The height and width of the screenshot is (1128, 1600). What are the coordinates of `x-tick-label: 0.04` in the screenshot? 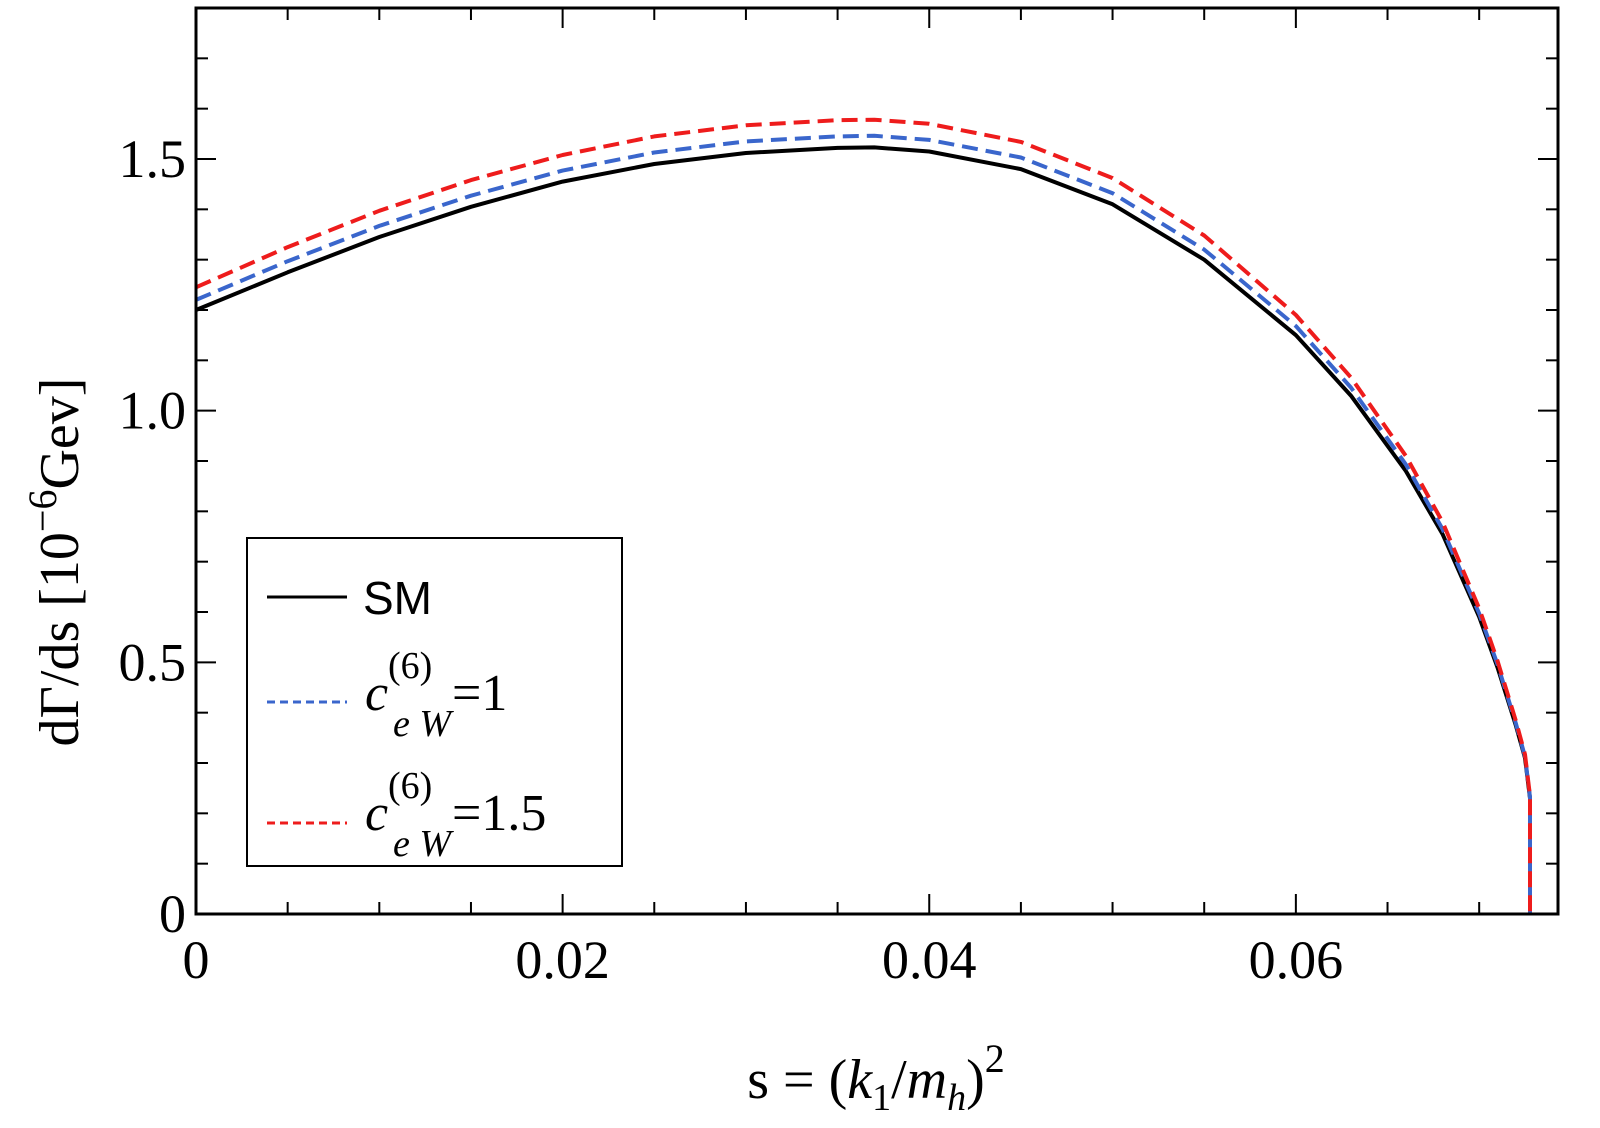 It's located at (929, 960).